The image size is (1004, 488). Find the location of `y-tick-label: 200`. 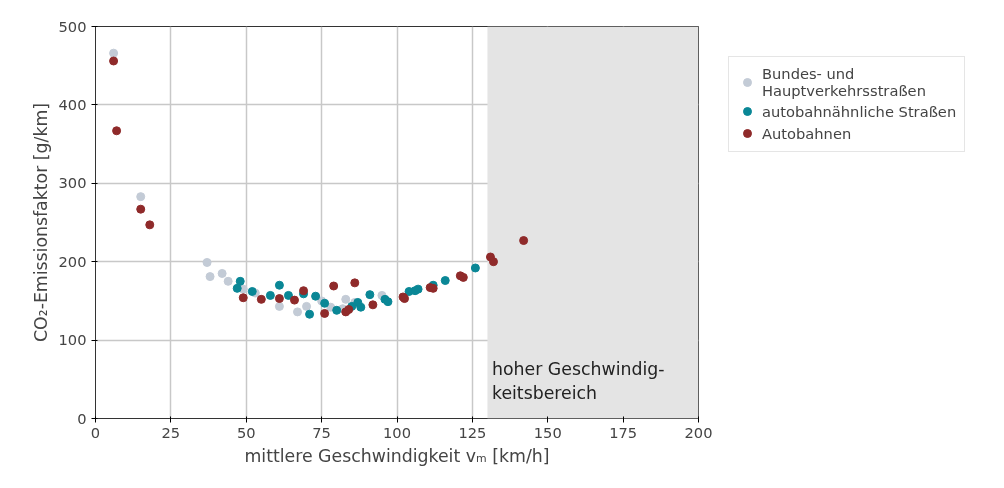

y-tick-label: 200 is located at coordinates (72, 261).